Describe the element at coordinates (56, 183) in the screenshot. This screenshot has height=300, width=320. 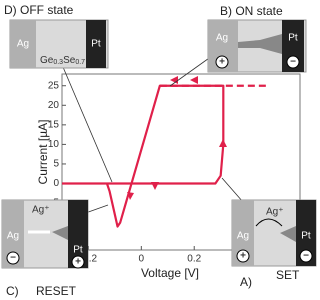
I see `y-tick-label: 0` at that location.